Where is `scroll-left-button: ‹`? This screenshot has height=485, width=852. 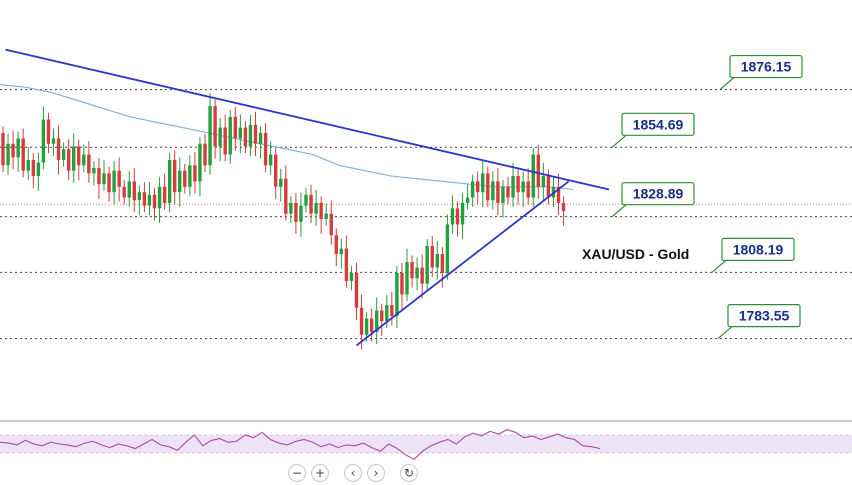 scroll-left-button: ‹ is located at coordinates (353, 473).